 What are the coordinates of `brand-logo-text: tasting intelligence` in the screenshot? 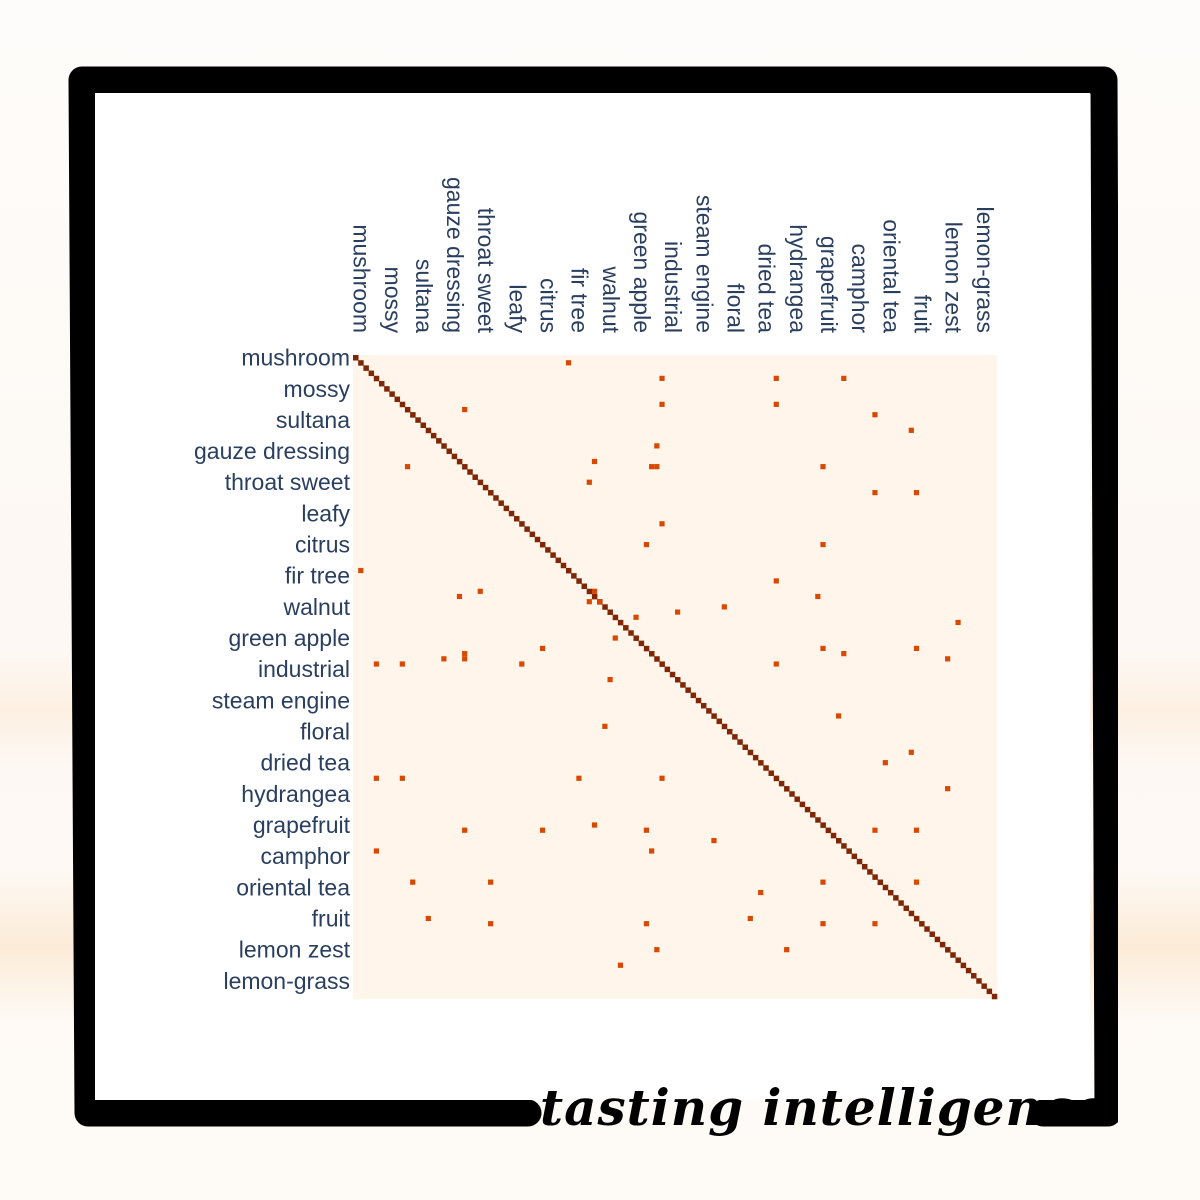 It's located at (824, 1107).